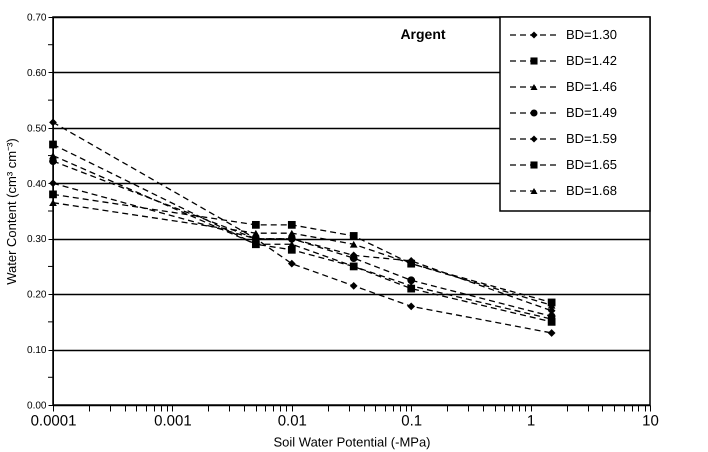  Describe the element at coordinates (37, 406) in the screenshot. I see `y-tick-label: 0.00` at that location.